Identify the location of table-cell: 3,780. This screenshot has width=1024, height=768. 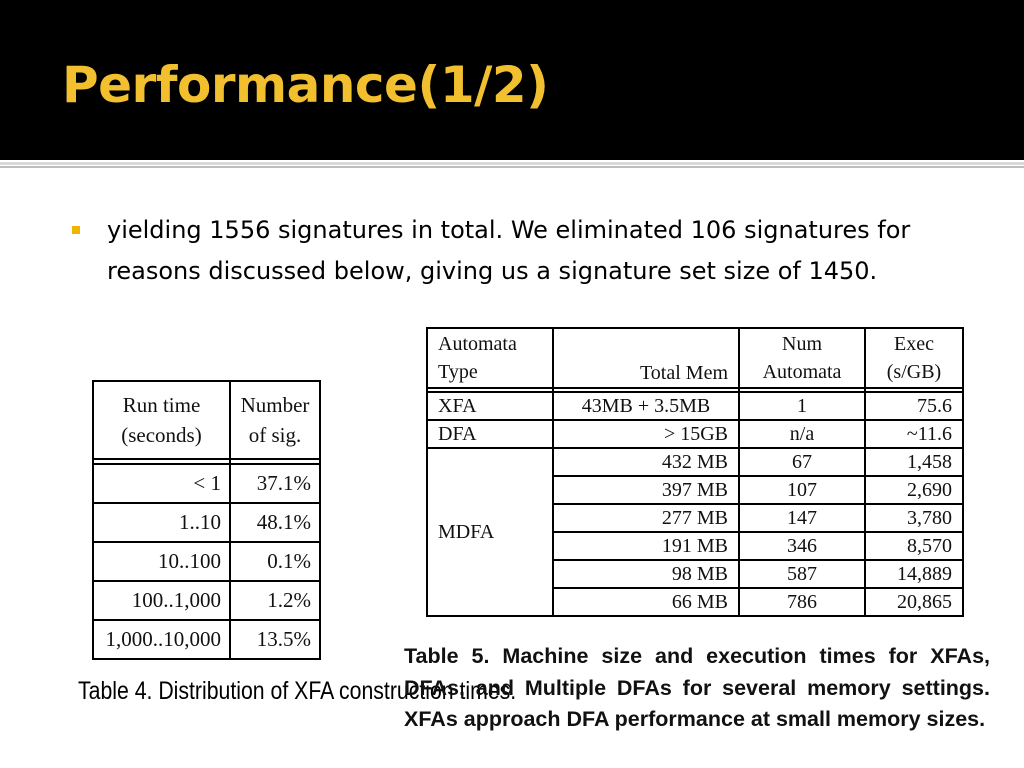
(914, 518).